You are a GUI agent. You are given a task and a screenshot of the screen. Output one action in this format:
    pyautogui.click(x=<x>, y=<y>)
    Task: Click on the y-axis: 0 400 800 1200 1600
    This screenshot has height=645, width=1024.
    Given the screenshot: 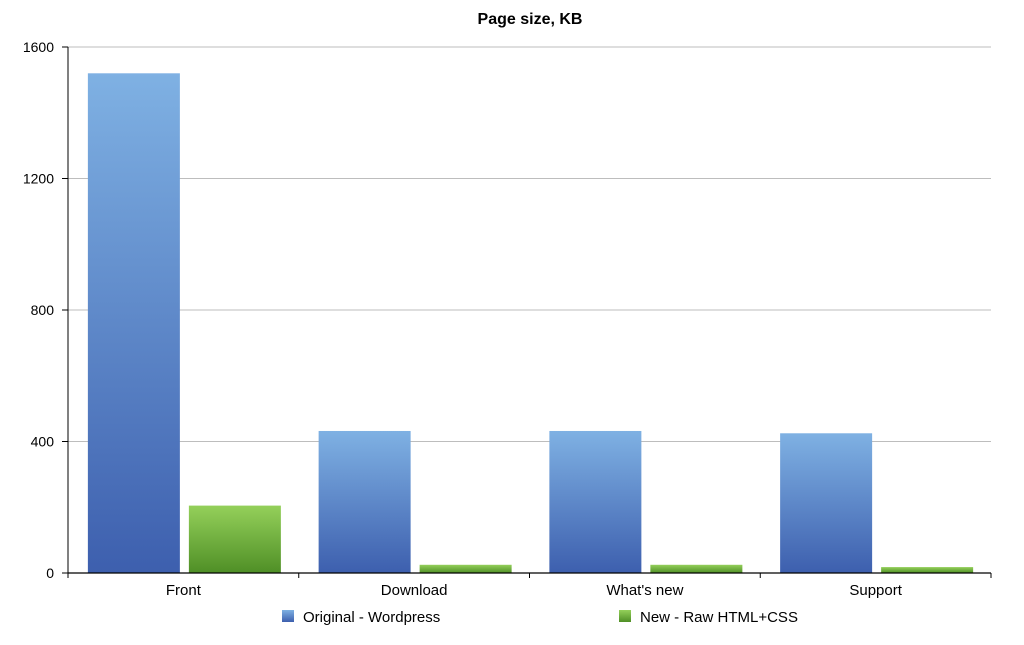 What is the action you would take?
    pyautogui.click(x=46, y=310)
    